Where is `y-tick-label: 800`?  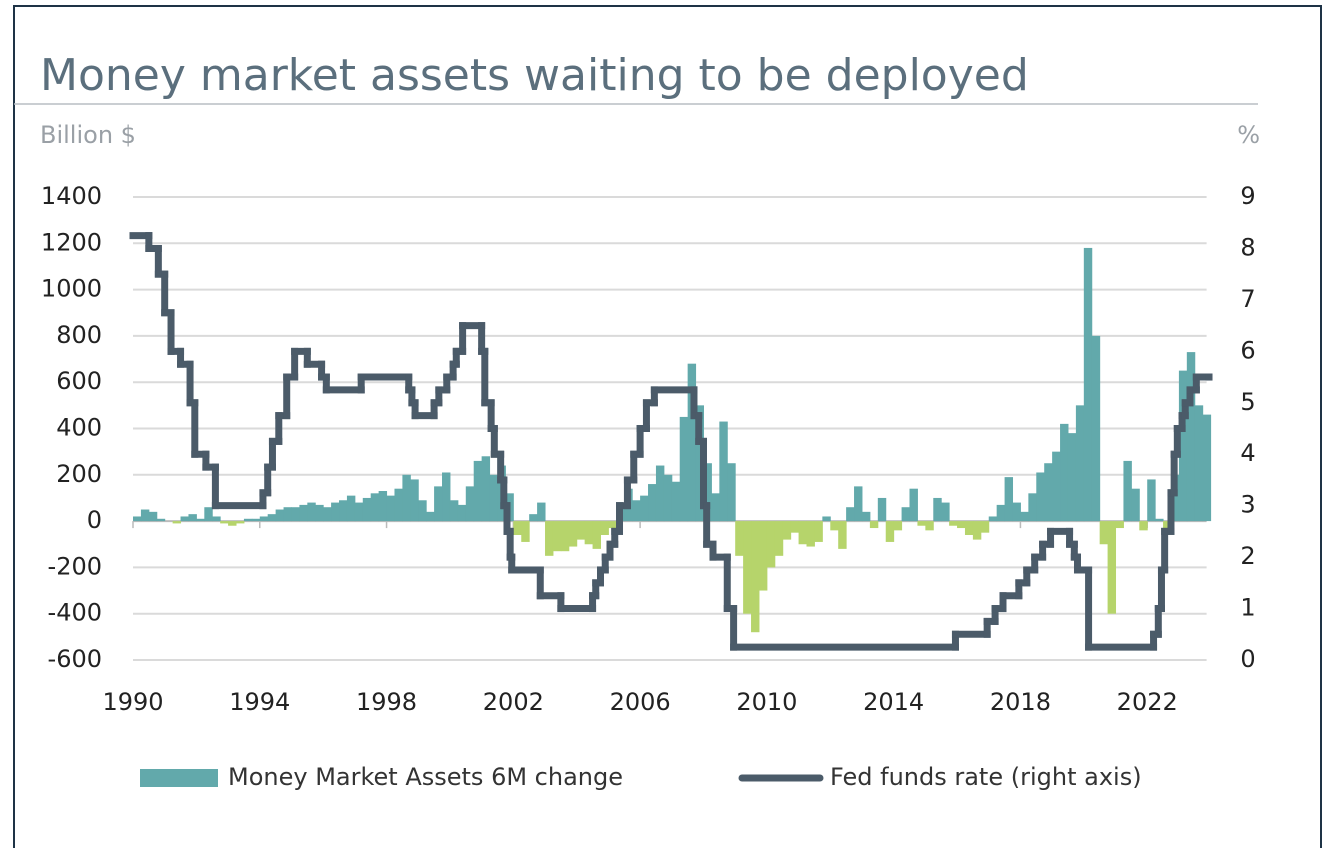
y-tick-label: 800 is located at coordinates (79, 335).